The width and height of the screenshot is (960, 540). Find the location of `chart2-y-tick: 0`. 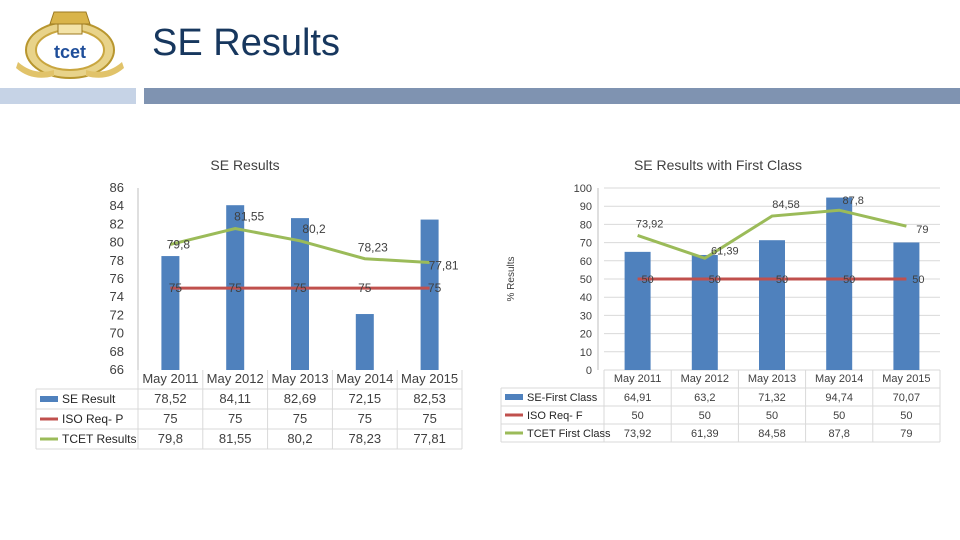

chart2-y-tick: 0 is located at coordinates (589, 371).